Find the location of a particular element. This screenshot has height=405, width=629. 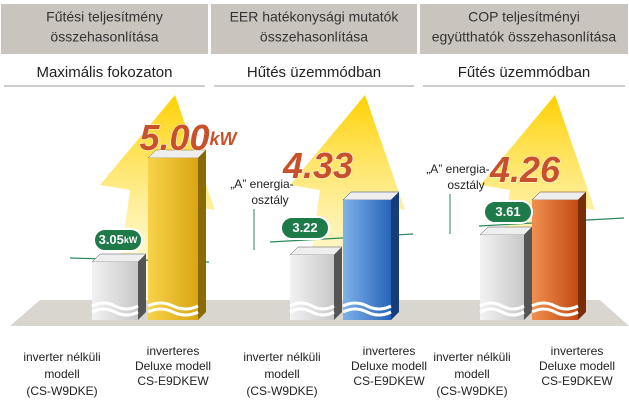

big-value: 4.33 is located at coordinates (317, 165).